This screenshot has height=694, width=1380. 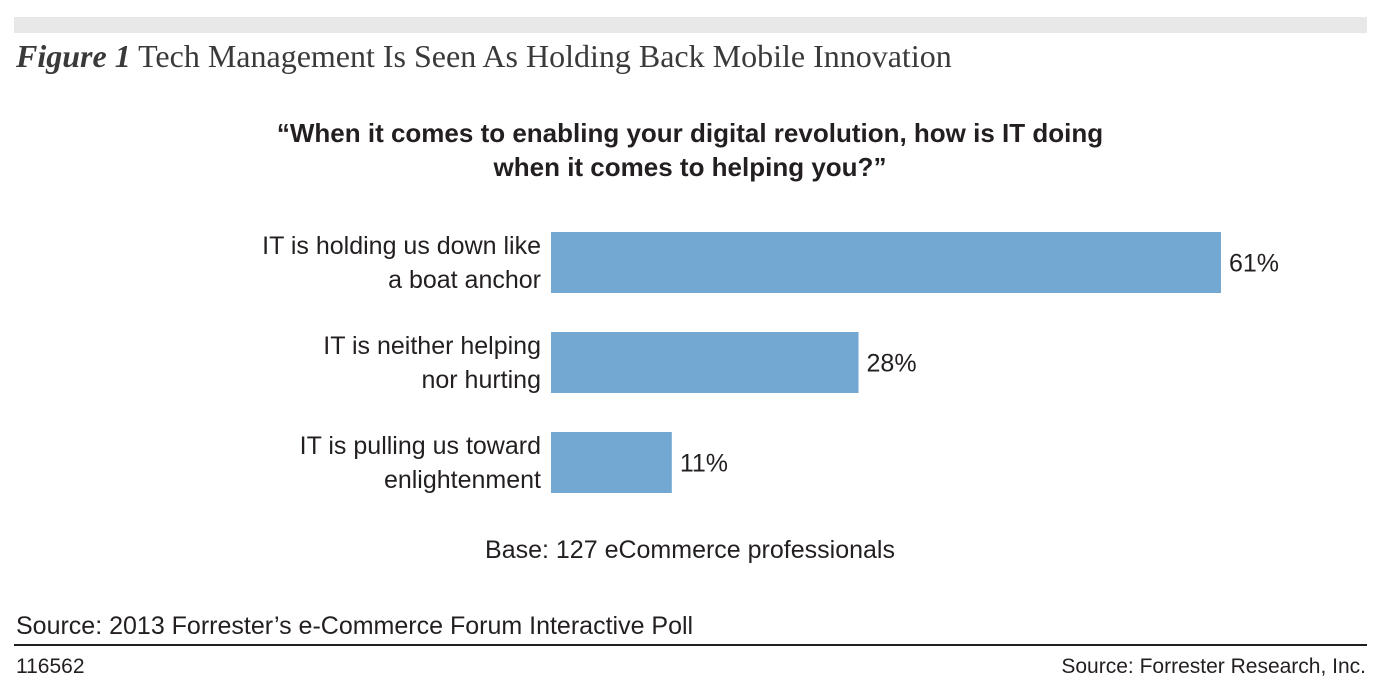 I want to click on chart-title-line-2: when it comes to helping you?”, so click(x=690, y=167).